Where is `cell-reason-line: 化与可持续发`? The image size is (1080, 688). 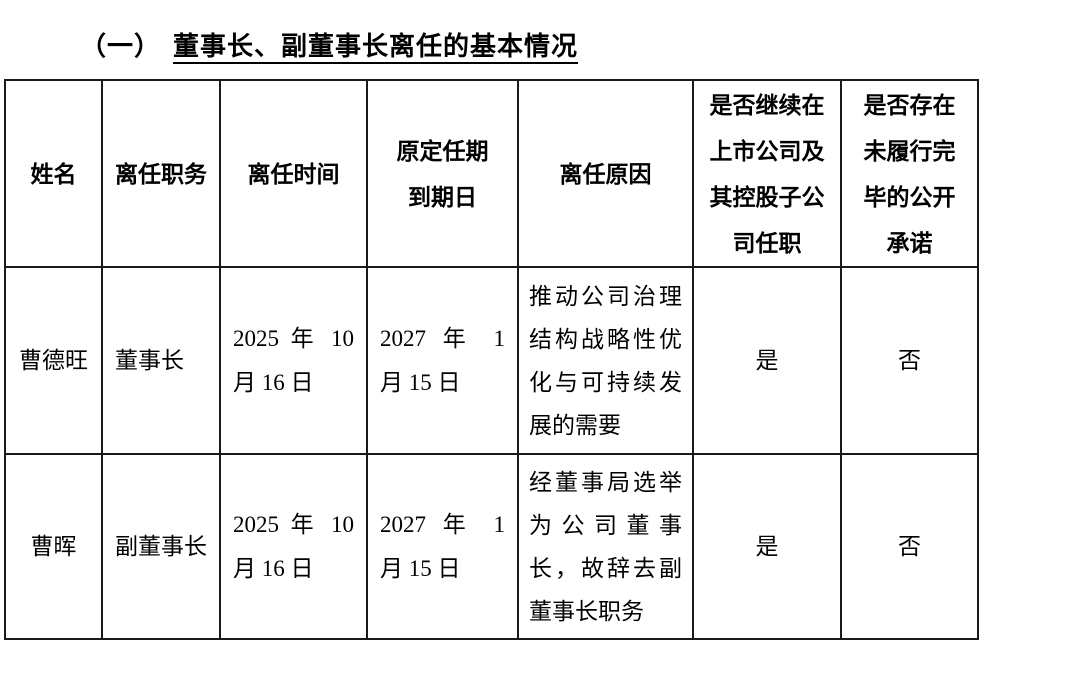
cell-reason-line: 化与可持续发 is located at coordinates (605, 382).